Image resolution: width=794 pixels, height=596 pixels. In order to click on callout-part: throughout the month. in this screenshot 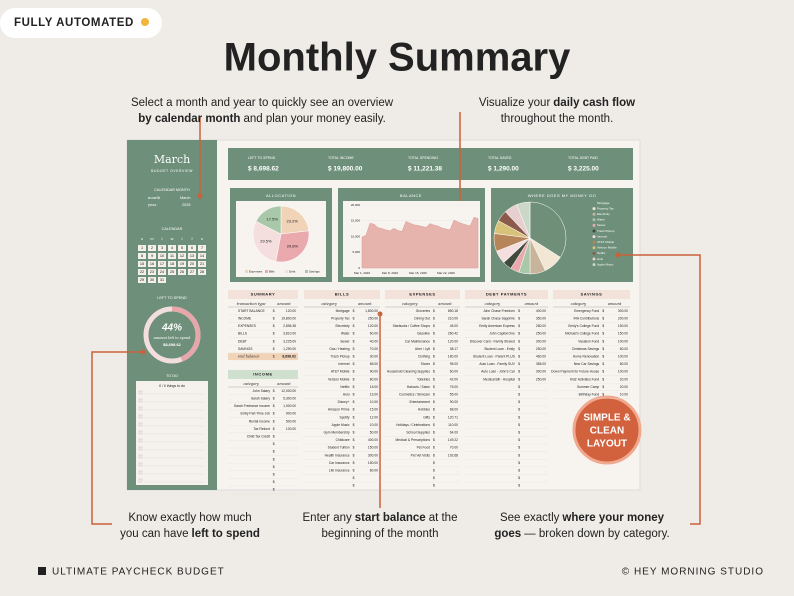, I will do `click(557, 119)`.